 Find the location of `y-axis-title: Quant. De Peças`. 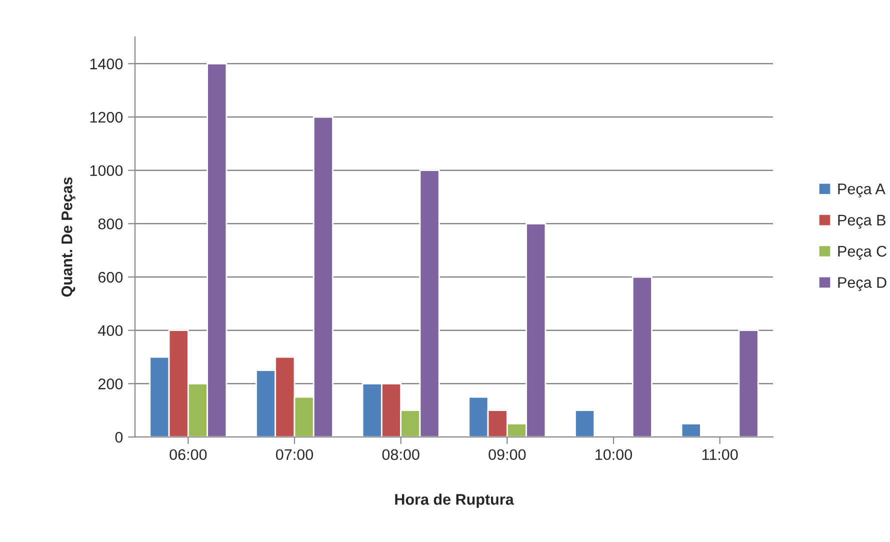

y-axis-title: Quant. De Peças is located at coordinates (68, 237).